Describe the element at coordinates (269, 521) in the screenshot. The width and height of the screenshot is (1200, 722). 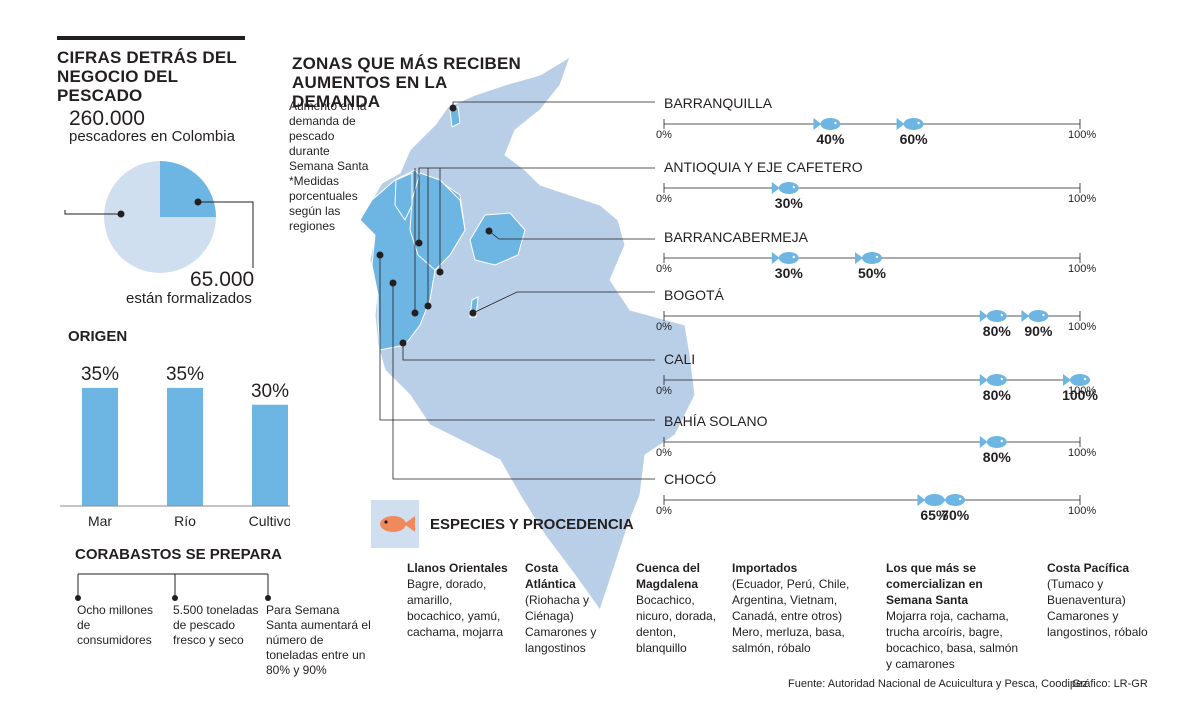
I see `origen-category-label: Cultivo` at that location.